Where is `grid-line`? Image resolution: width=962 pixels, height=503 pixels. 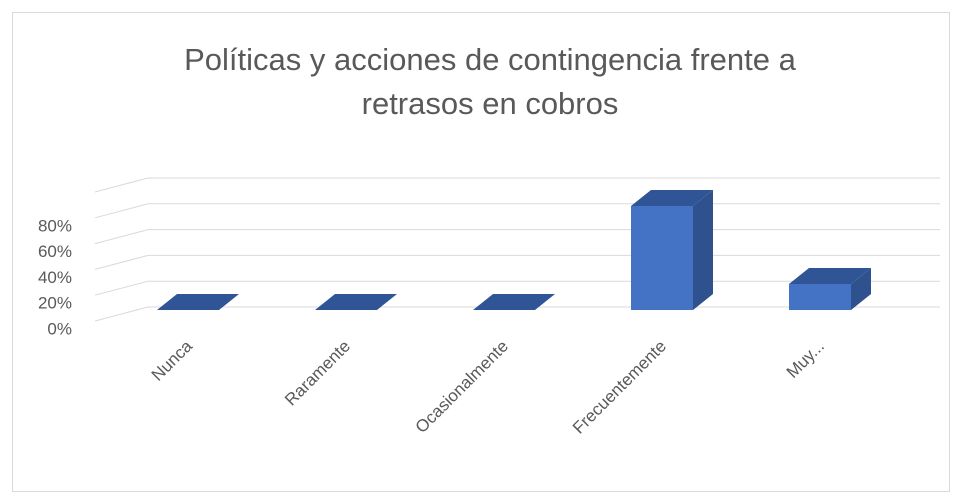
grid-line is located at coordinates (517, 185).